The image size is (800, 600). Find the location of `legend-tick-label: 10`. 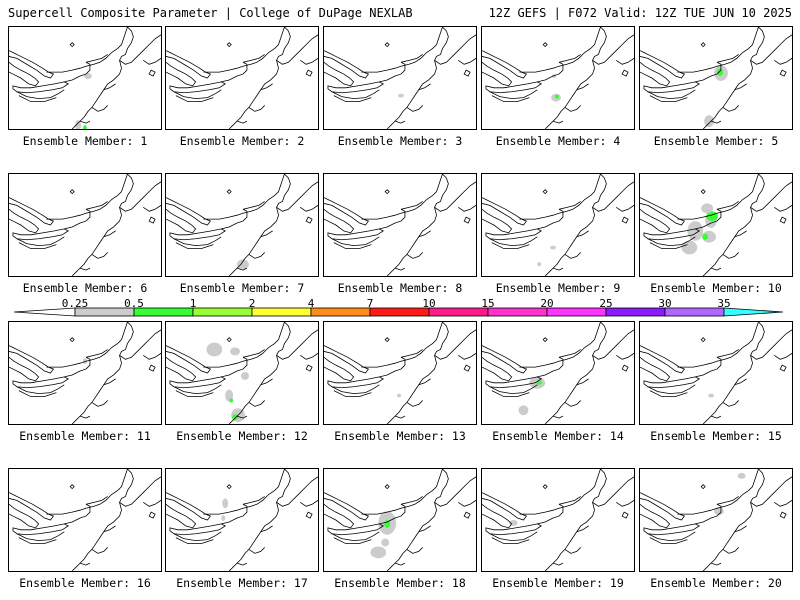

legend-tick-label: 10 is located at coordinates (429, 303).